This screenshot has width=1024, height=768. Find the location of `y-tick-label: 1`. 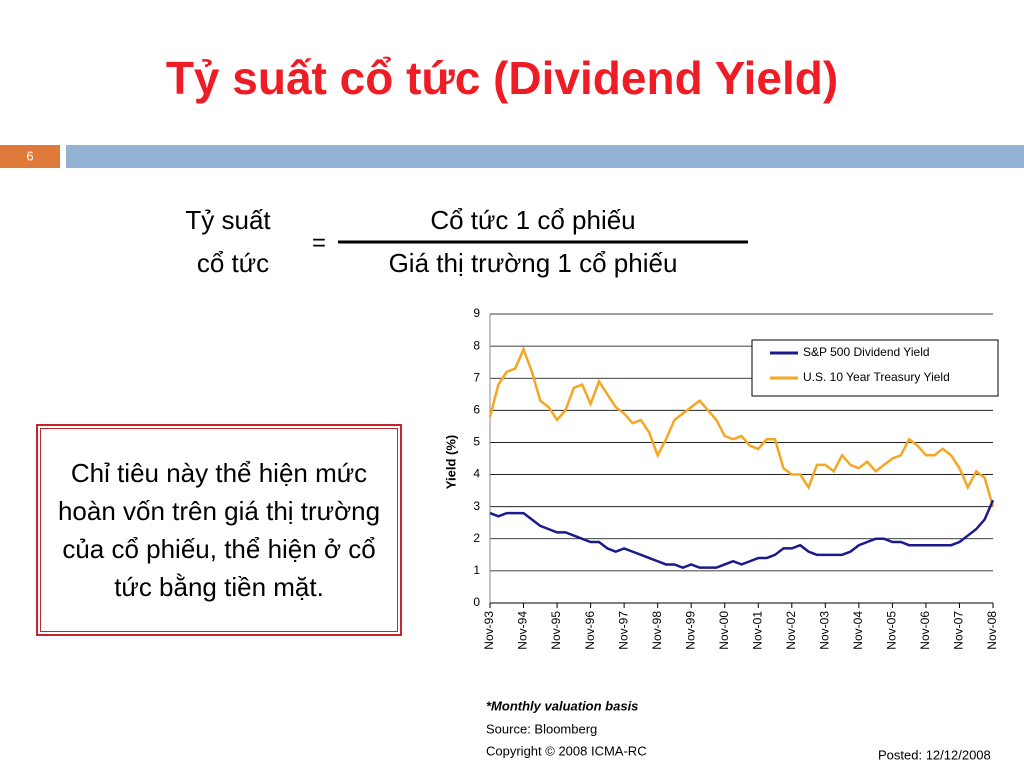

y-tick-label: 1 is located at coordinates (476, 570).